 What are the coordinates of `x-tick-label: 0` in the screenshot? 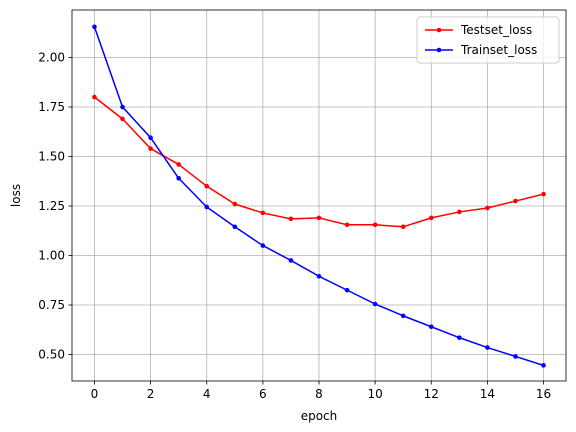 It's located at (95, 394).